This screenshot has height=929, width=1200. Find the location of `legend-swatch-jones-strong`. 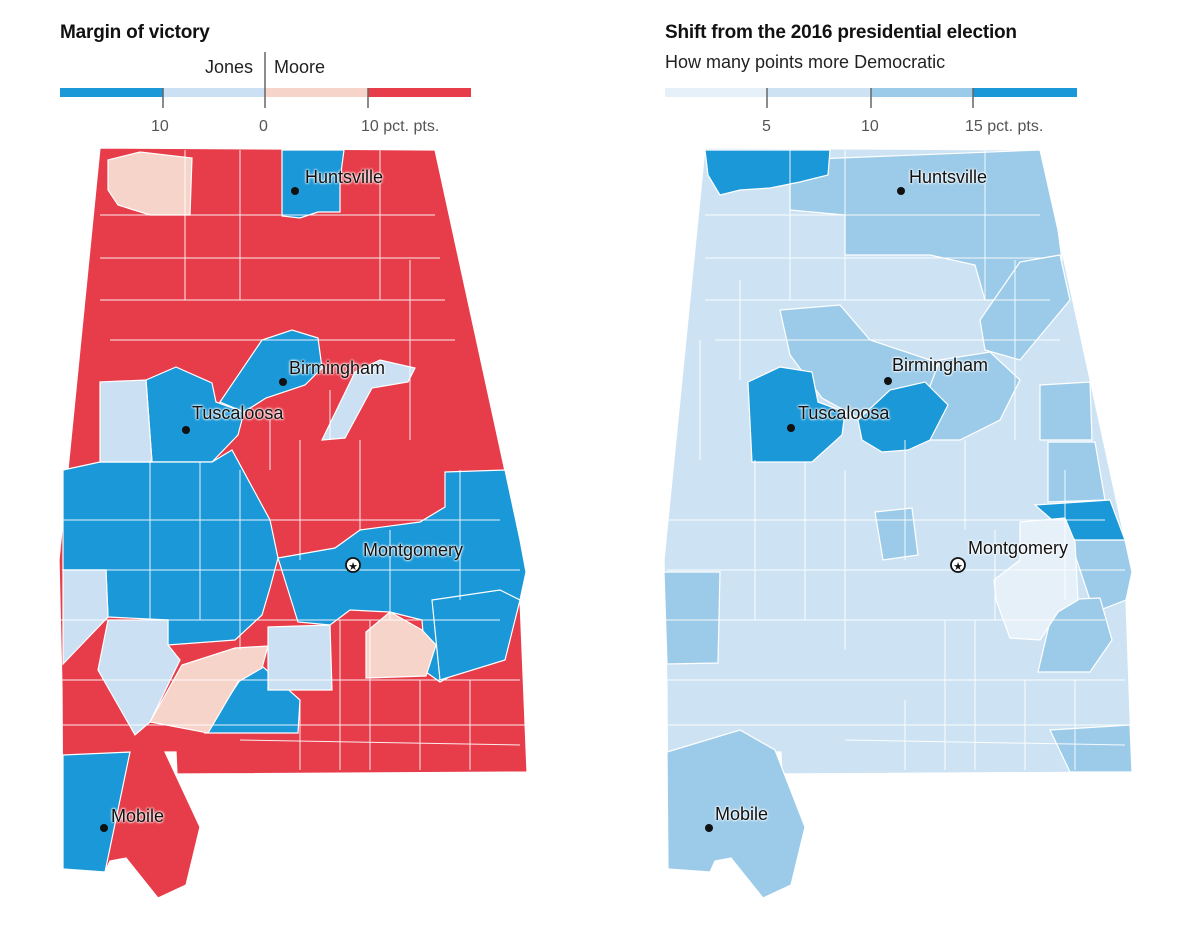

legend-swatch-jones-strong is located at coordinates (111, 92).